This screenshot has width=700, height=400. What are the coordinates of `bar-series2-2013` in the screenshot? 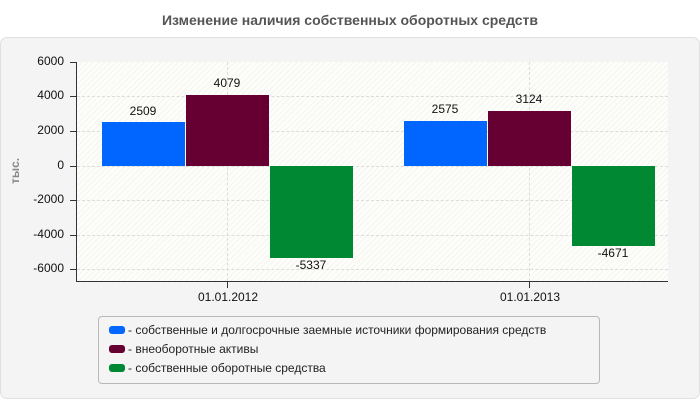 It's located at (529, 138).